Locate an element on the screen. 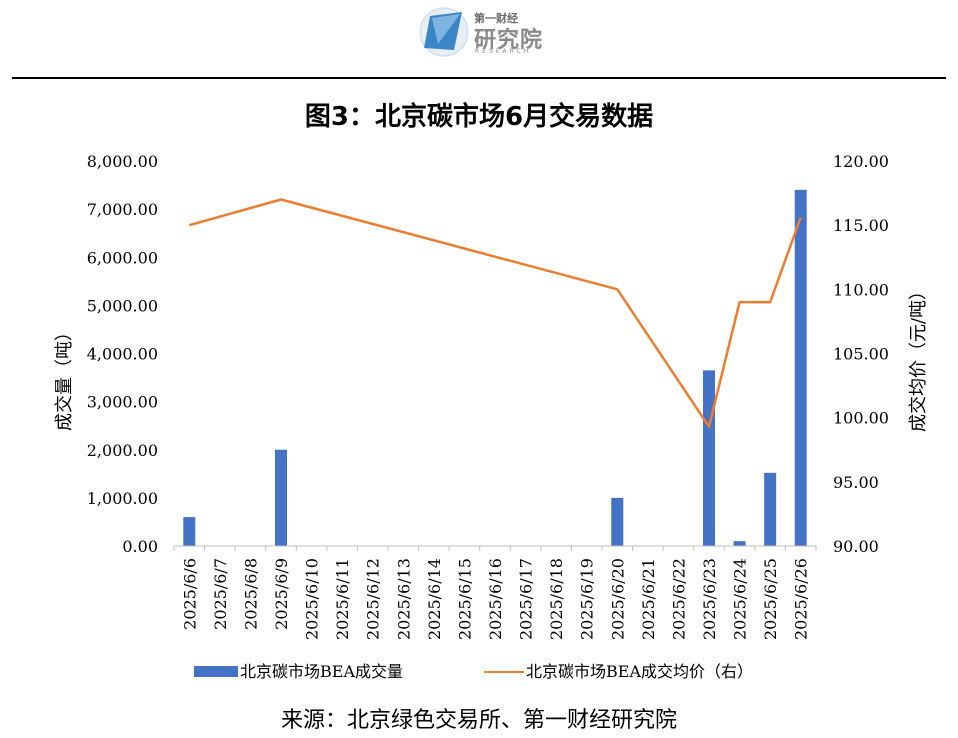  y2-tick-label: 120.00 is located at coordinates (861, 161).